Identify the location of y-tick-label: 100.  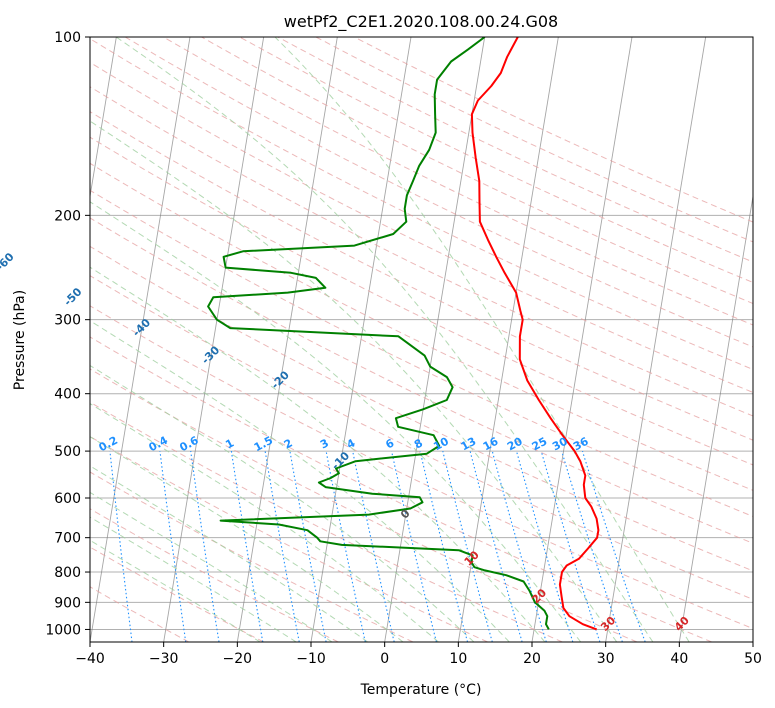
(67, 38).